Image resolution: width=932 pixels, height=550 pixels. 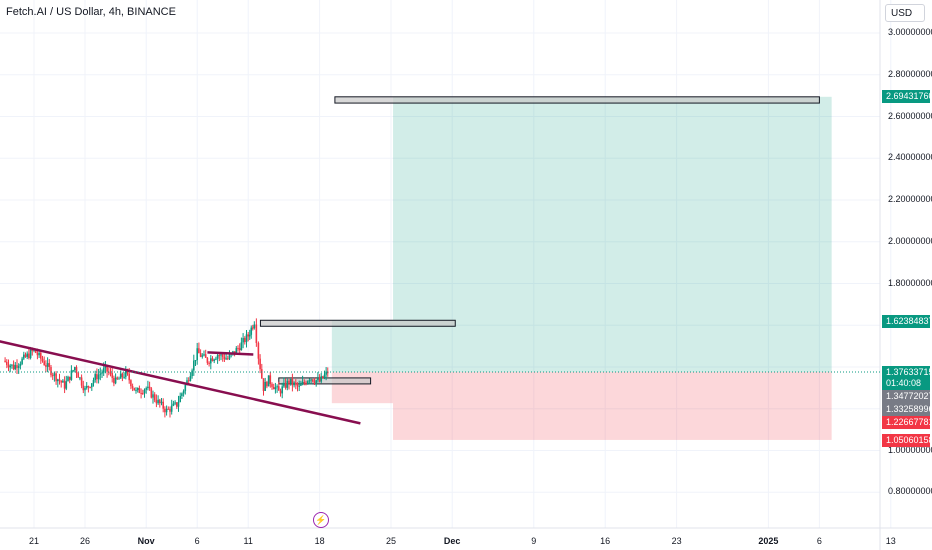 What do you see at coordinates (146, 541) in the screenshot?
I see `time-tick-label: Nov` at bounding box center [146, 541].